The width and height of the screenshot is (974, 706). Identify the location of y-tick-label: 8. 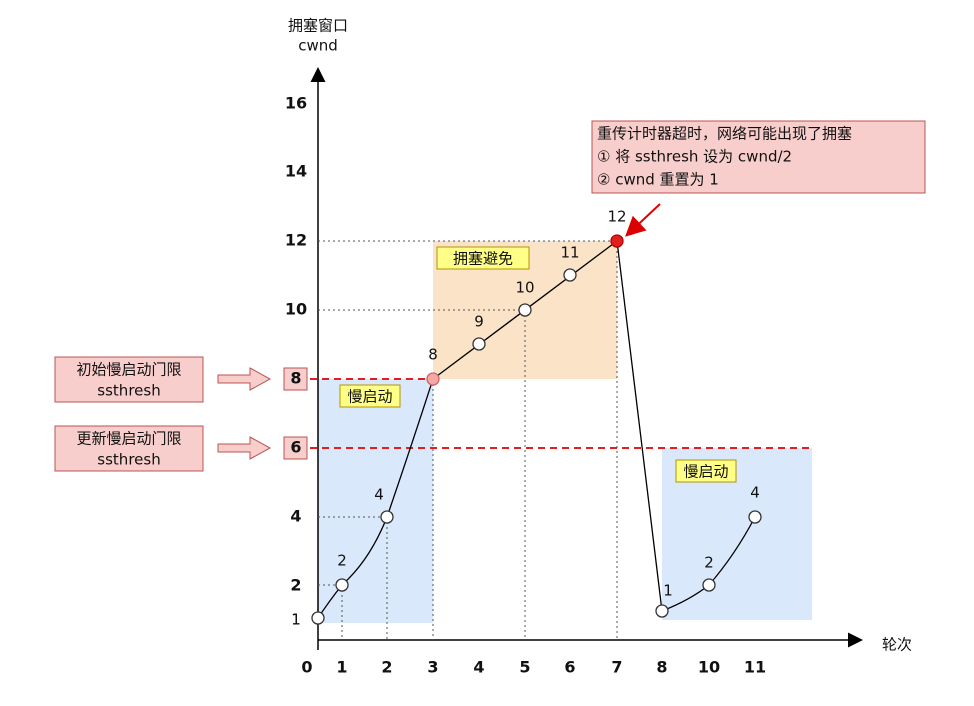
(295, 378).